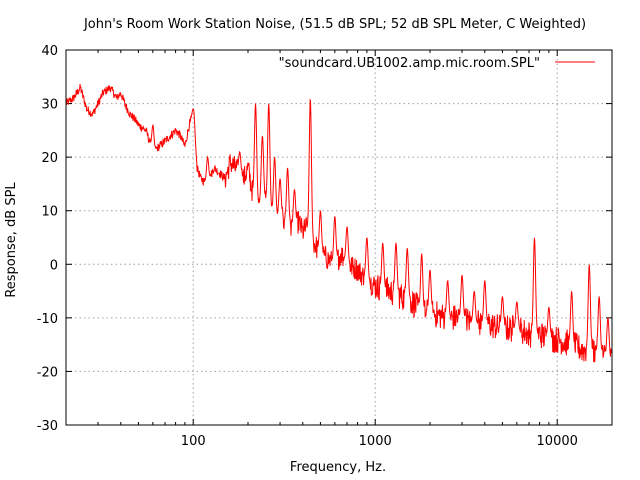 This screenshot has width=640, height=480. Describe the element at coordinates (54, 265) in the screenshot. I see `y-tick-label: 0` at that location.